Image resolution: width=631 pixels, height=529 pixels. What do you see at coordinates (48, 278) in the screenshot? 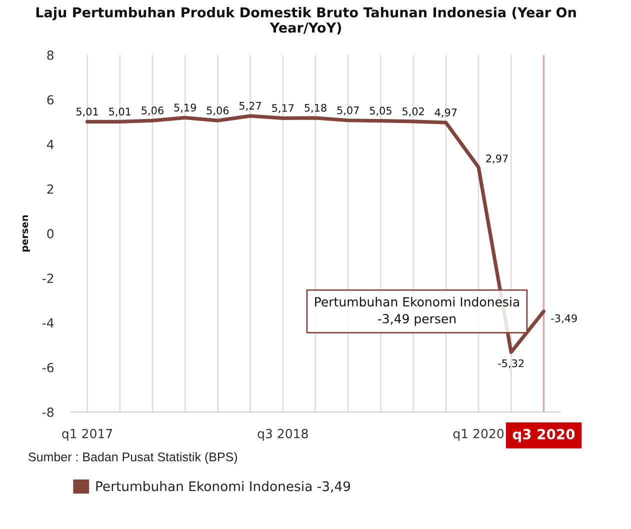
I see `y-tick-label: -2` at bounding box center [48, 278].